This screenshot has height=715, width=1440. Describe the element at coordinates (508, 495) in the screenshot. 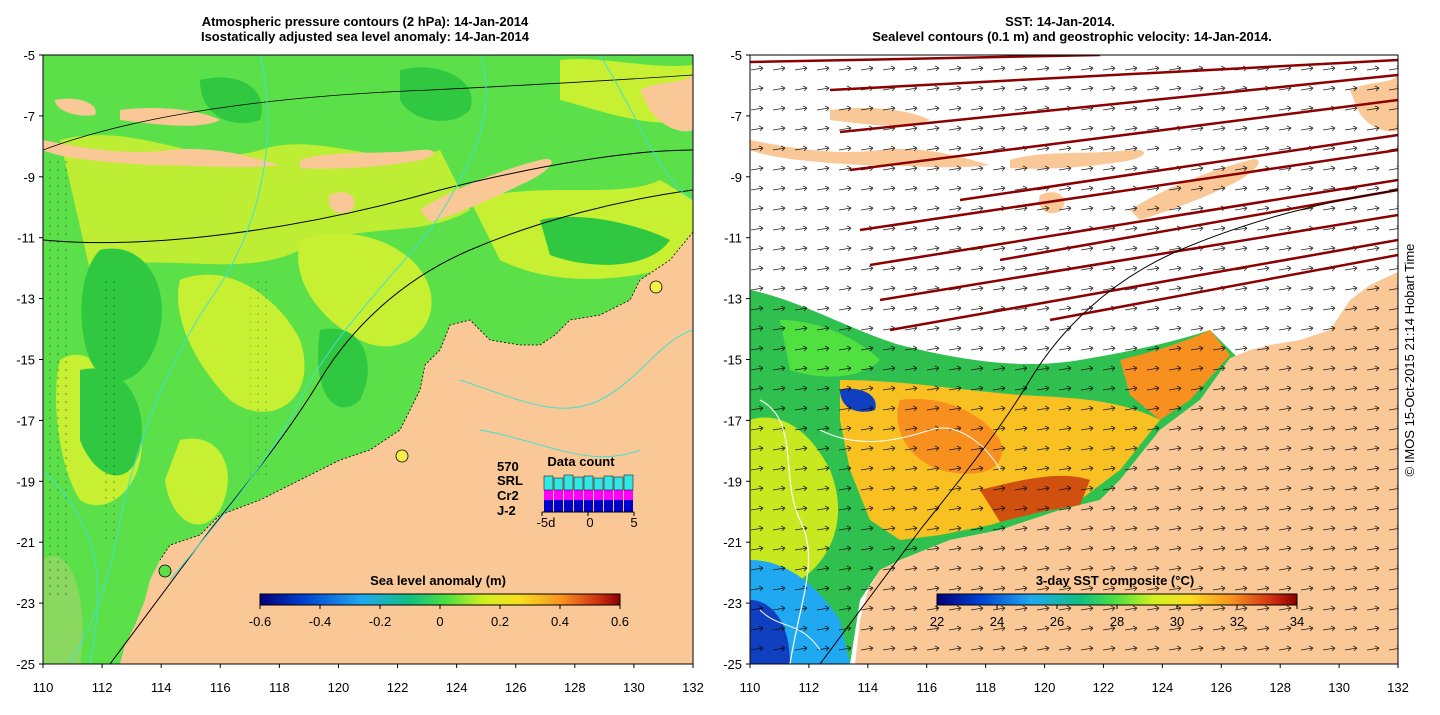

I see `mission-label-cr2: Cr2` at that location.